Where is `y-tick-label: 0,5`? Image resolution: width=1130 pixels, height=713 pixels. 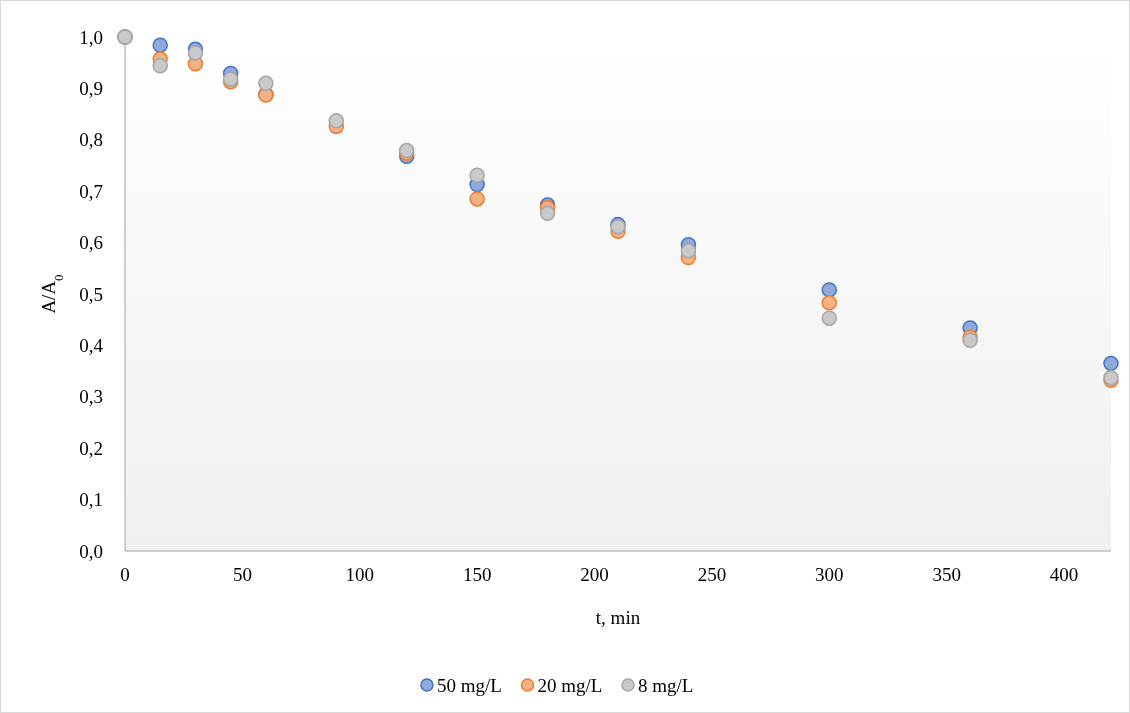
y-tick-label: 0,5 is located at coordinates (91, 294).